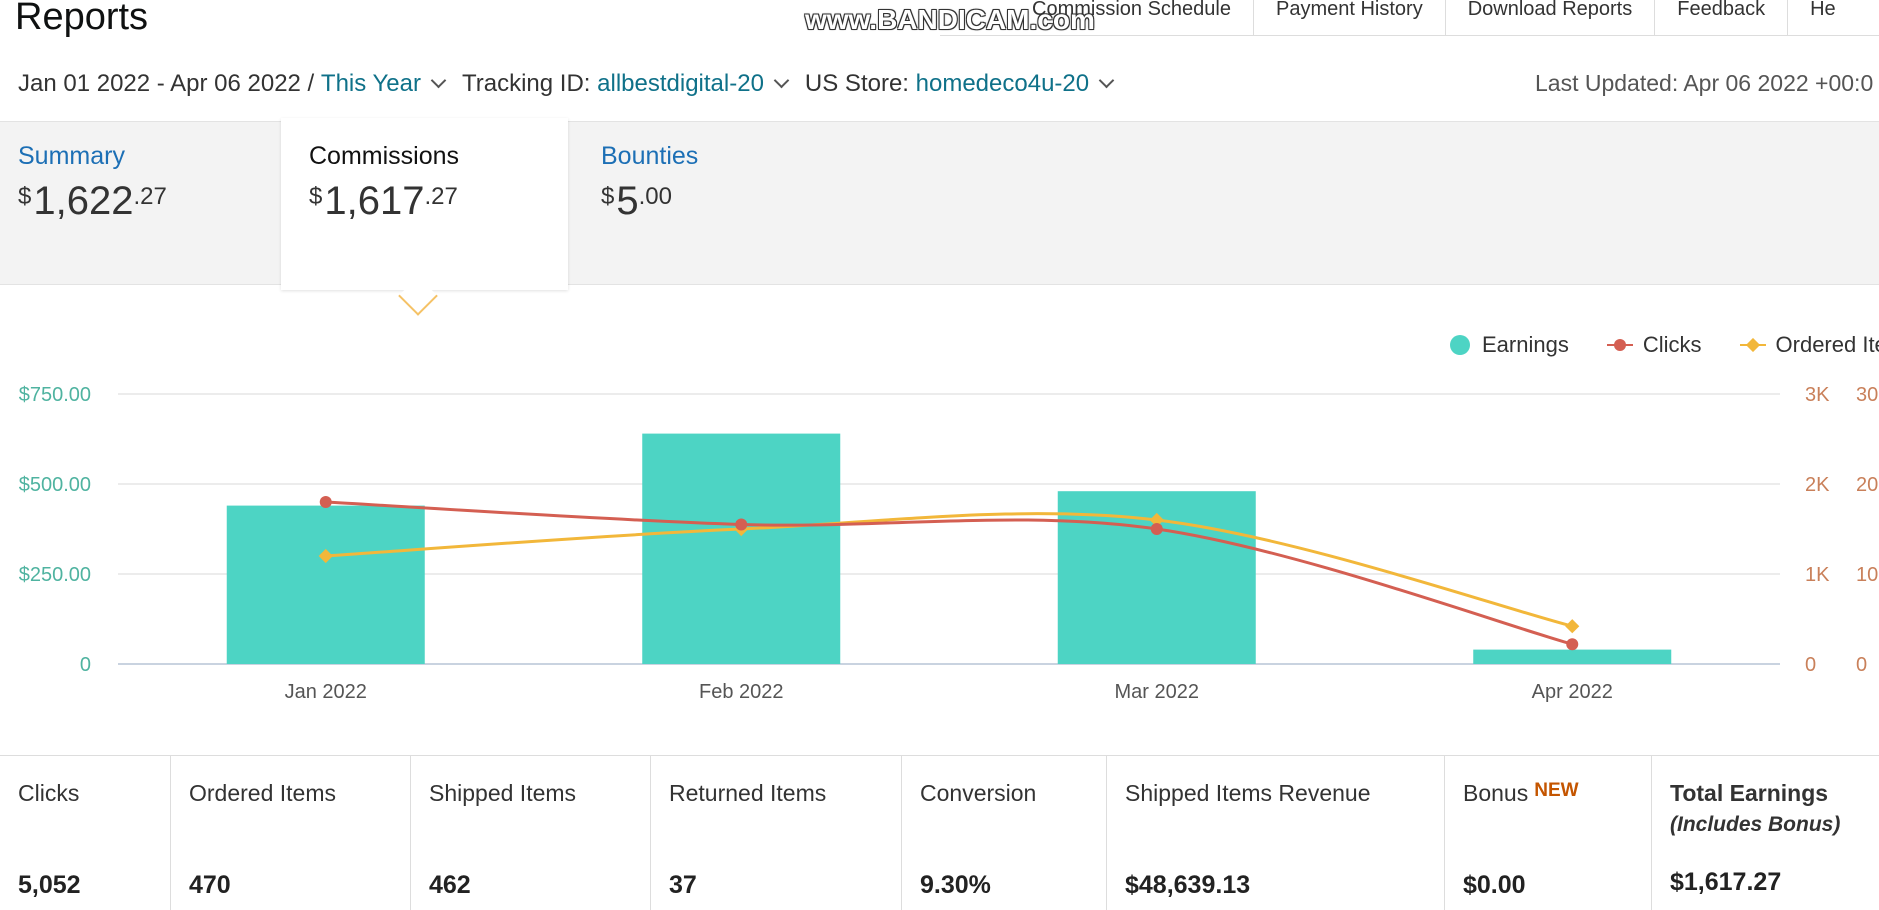  Describe the element at coordinates (1817, 485) in the screenshot. I see `right-axis-tick: 2K` at that location.